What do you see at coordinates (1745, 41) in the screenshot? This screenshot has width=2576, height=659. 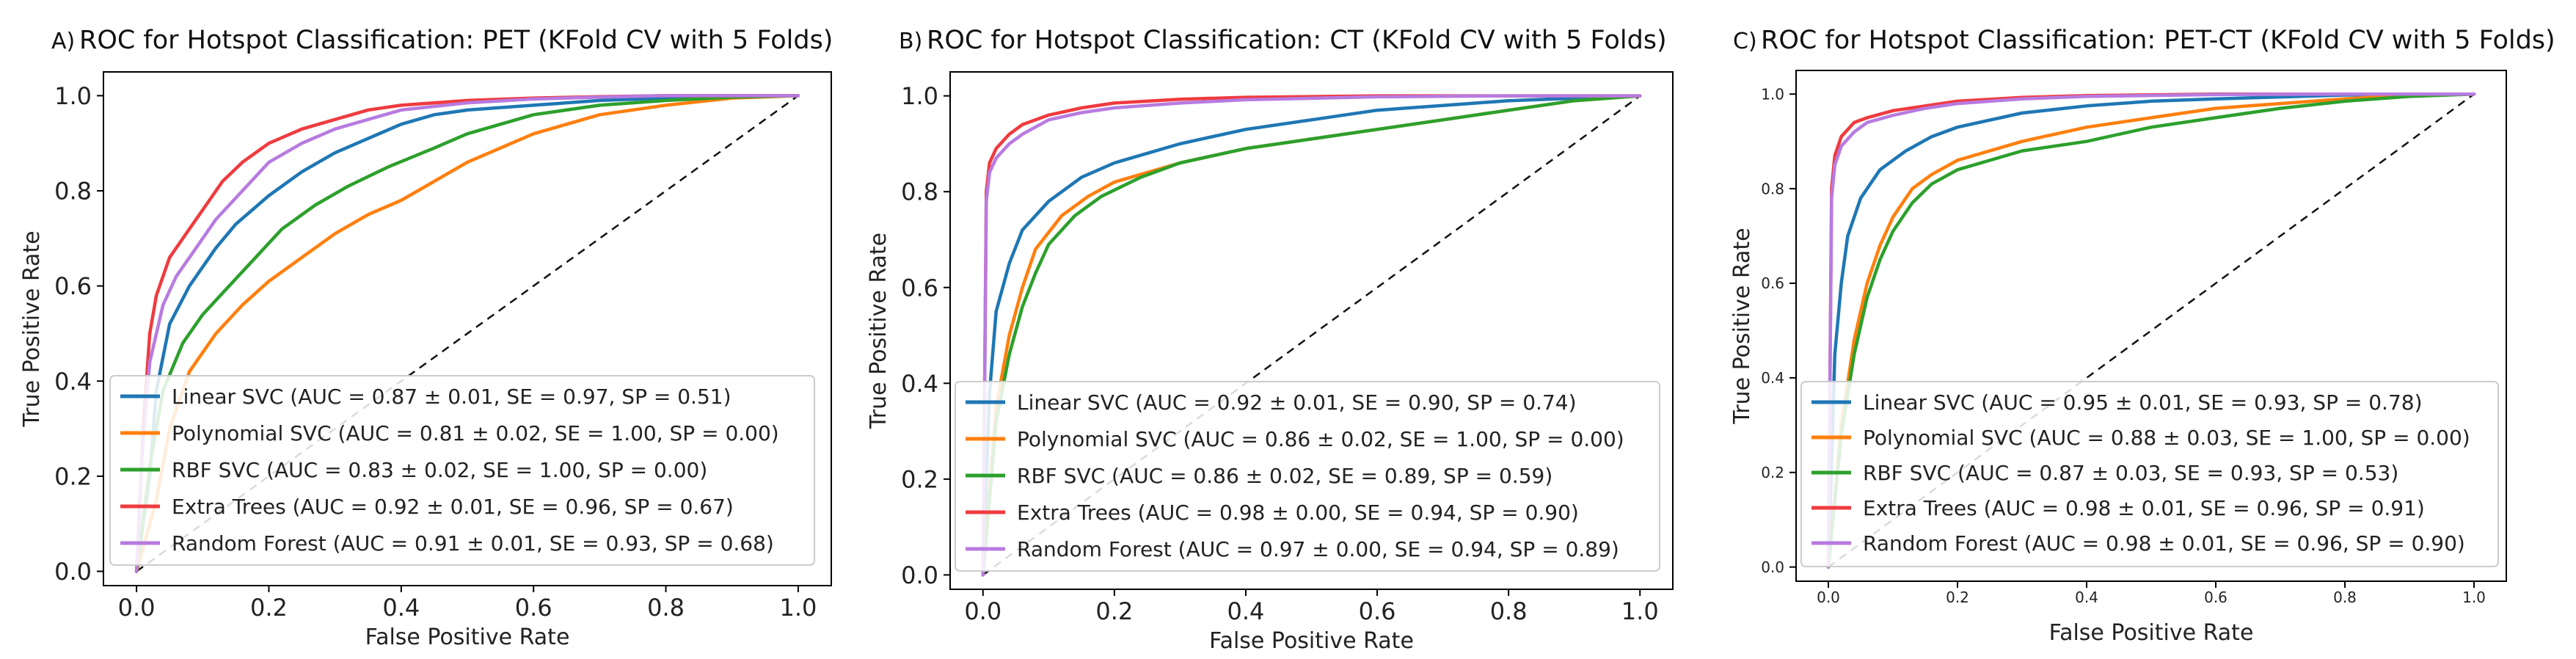 I see `panel-letter: C)` at bounding box center [1745, 41].